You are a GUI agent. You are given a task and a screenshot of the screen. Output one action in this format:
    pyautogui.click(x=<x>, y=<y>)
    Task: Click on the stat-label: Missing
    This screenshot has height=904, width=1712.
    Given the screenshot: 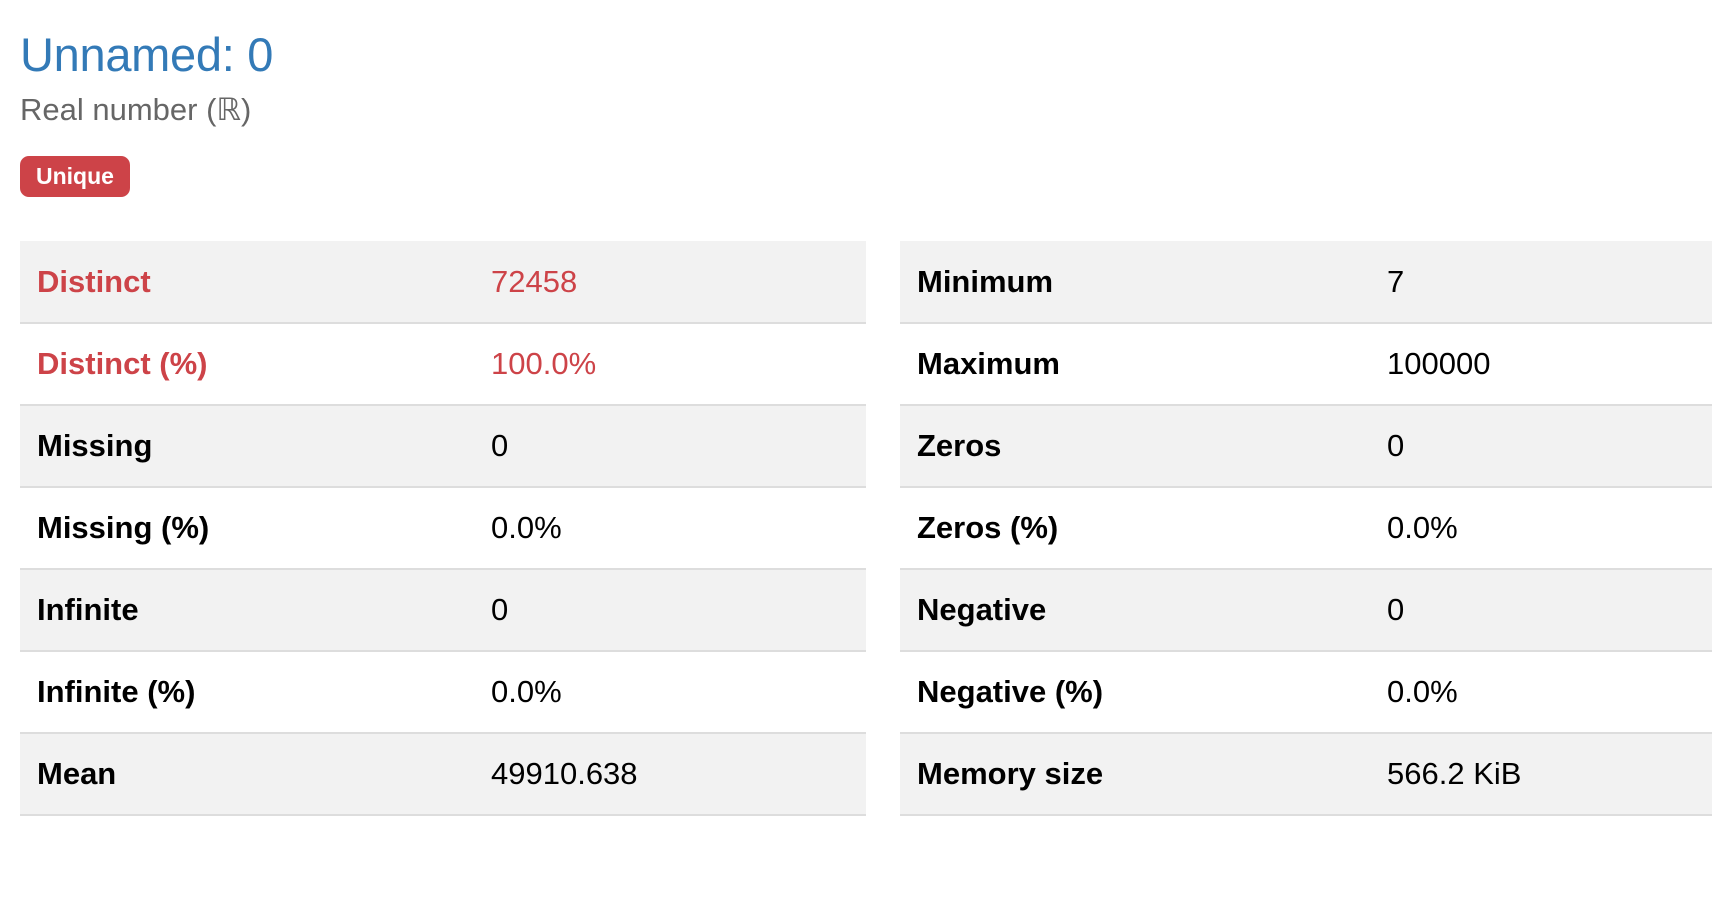 What is the action you would take?
    pyautogui.click(x=247, y=446)
    